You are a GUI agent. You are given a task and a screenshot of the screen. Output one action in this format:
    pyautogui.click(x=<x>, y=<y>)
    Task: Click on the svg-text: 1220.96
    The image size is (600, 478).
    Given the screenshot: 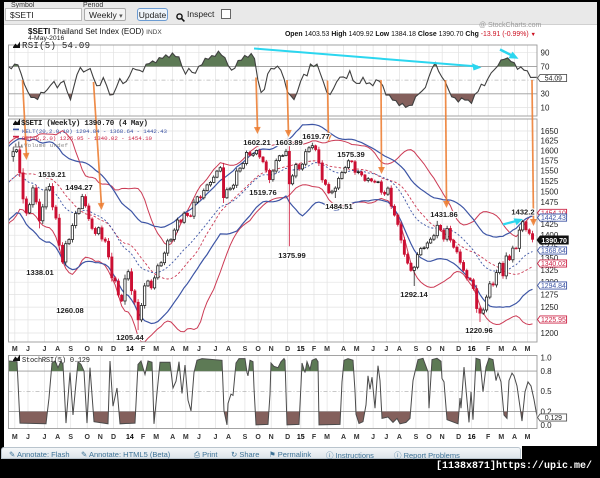 What is the action you would take?
    pyautogui.click(x=478, y=330)
    